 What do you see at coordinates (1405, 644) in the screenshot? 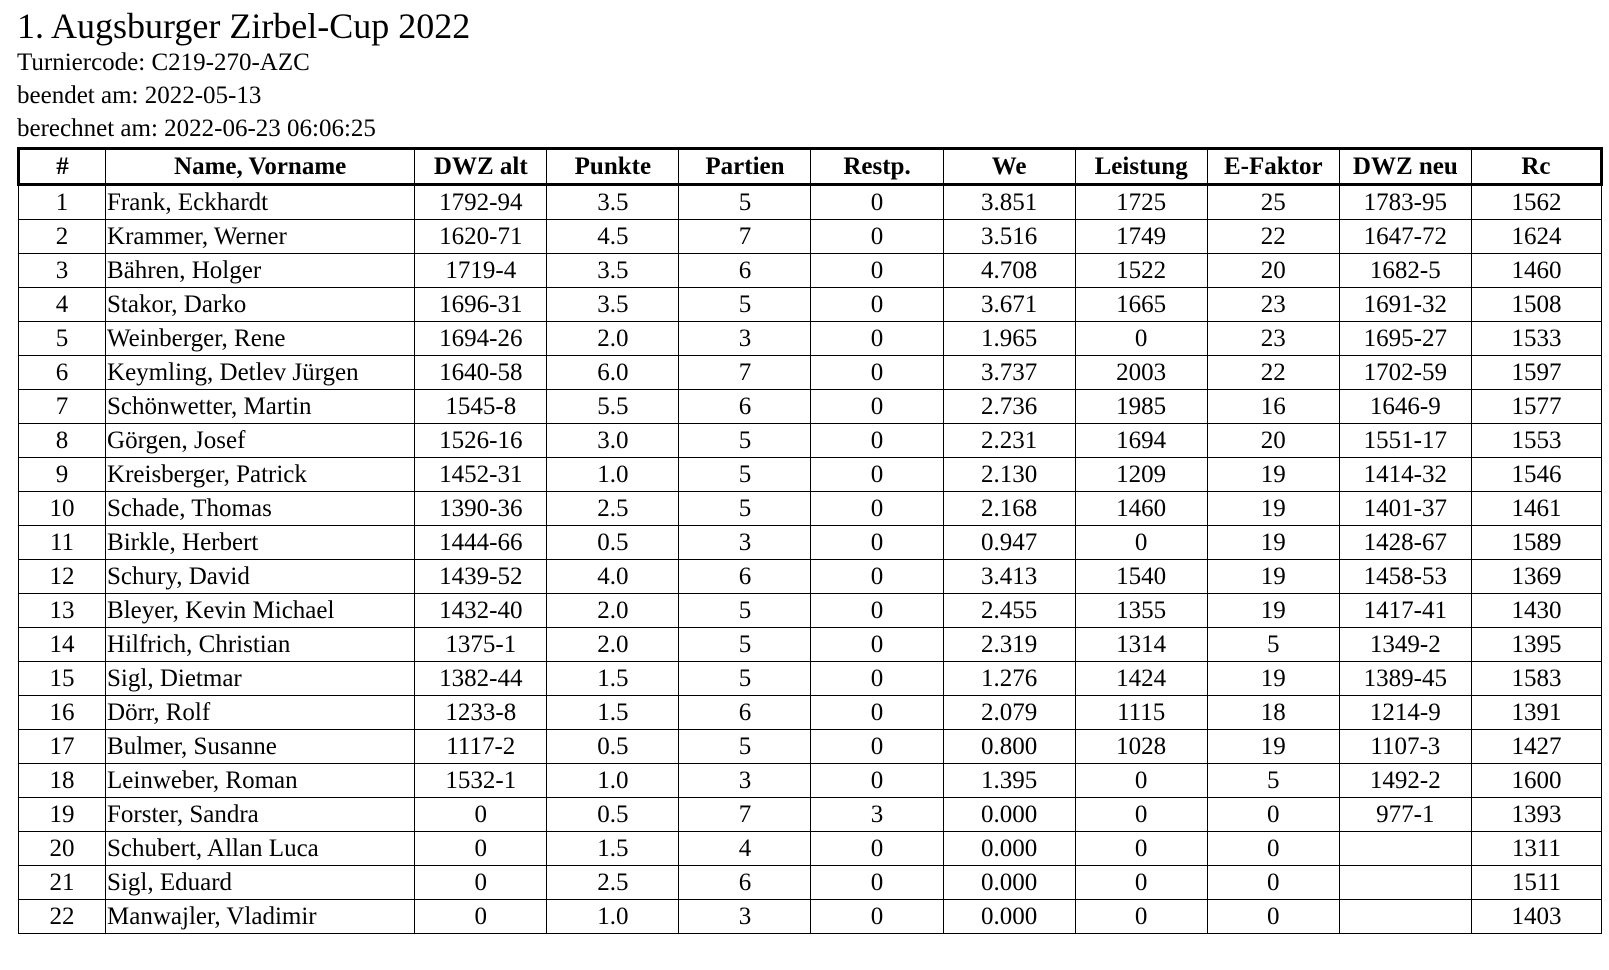
I see `cell-dwz-new: 1349-2` at bounding box center [1405, 644].